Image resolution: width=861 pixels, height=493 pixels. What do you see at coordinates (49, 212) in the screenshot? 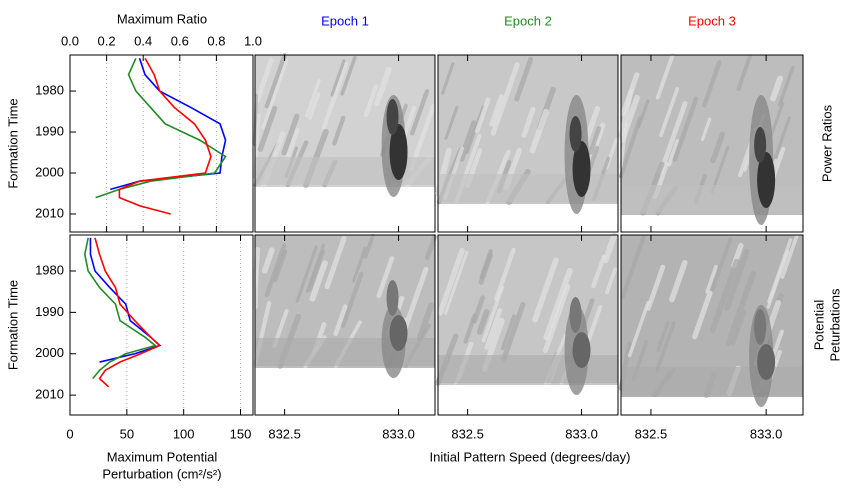
I see `y-tick-label: 2010` at bounding box center [49, 212].